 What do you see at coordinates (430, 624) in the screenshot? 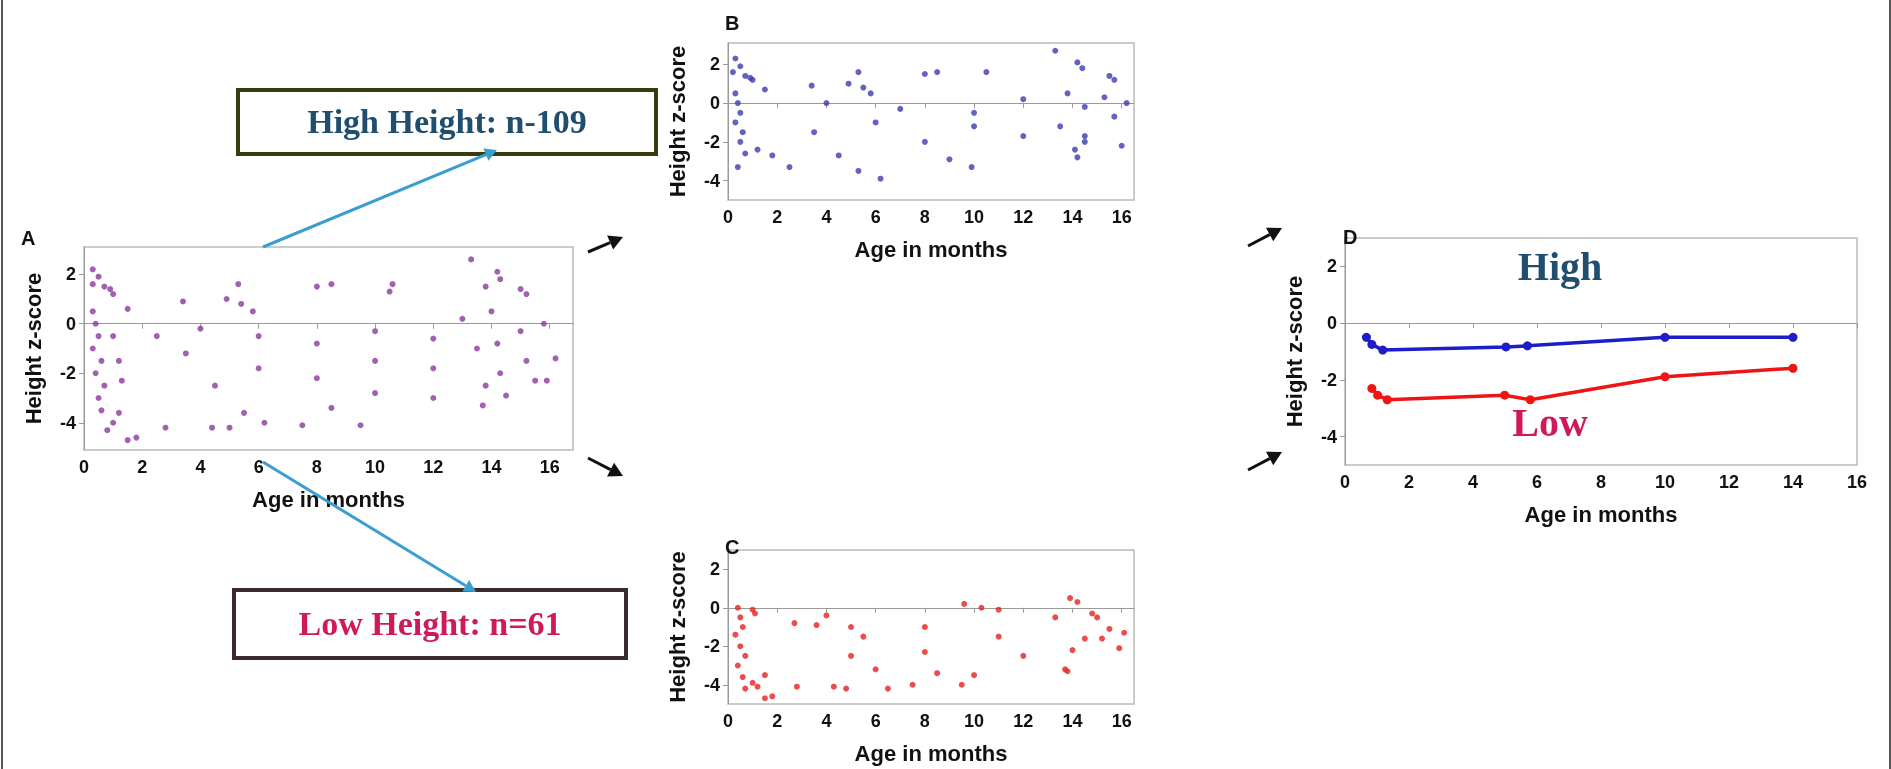
I see `text: Low Height: n=61` at bounding box center [430, 624].